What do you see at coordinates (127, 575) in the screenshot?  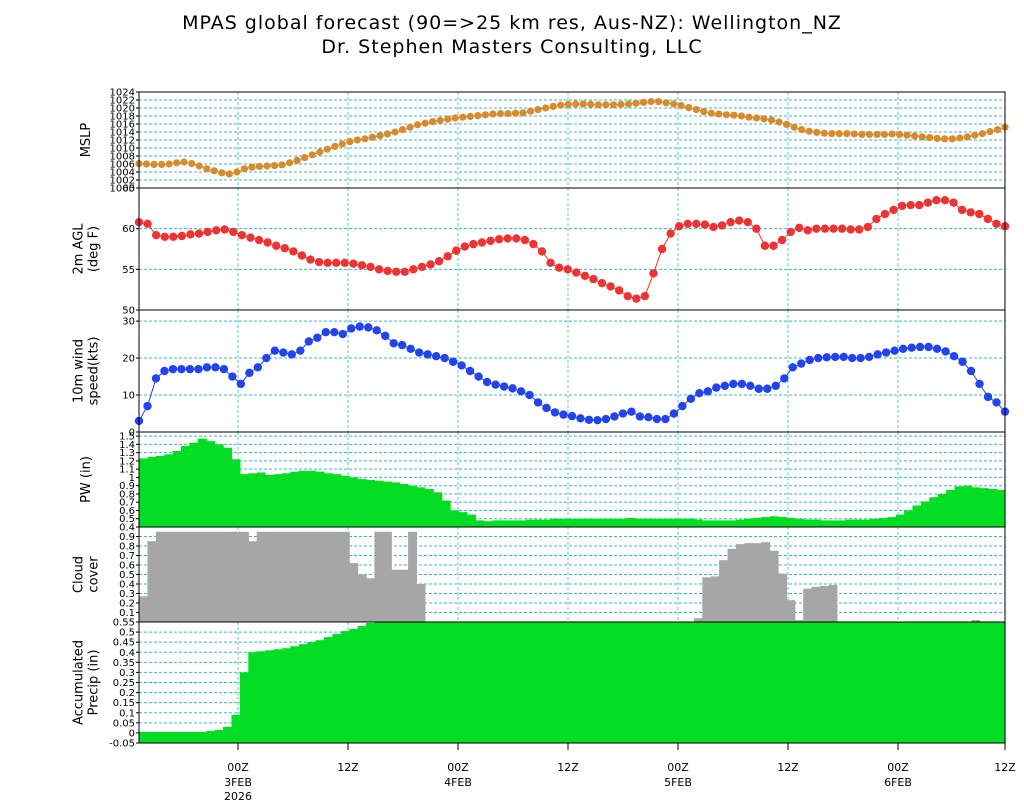 I see `y-tick-label: 0.5` at bounding box center [127, 575].